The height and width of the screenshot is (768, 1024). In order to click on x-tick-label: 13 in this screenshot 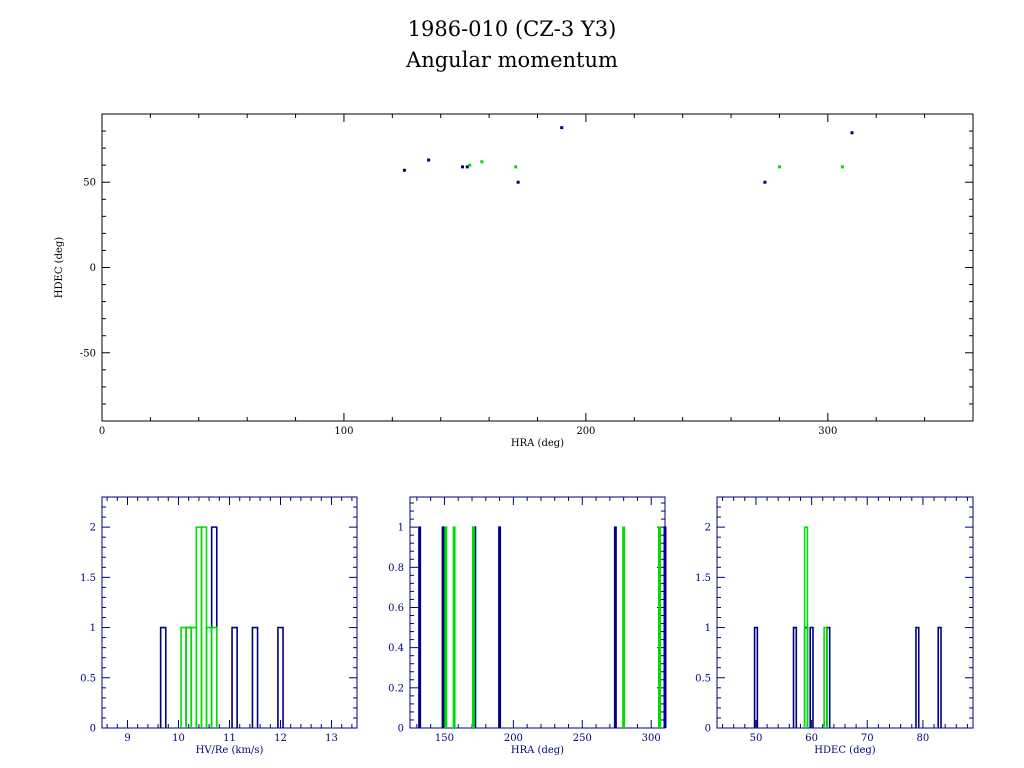, I will do `click(331, 738)`.